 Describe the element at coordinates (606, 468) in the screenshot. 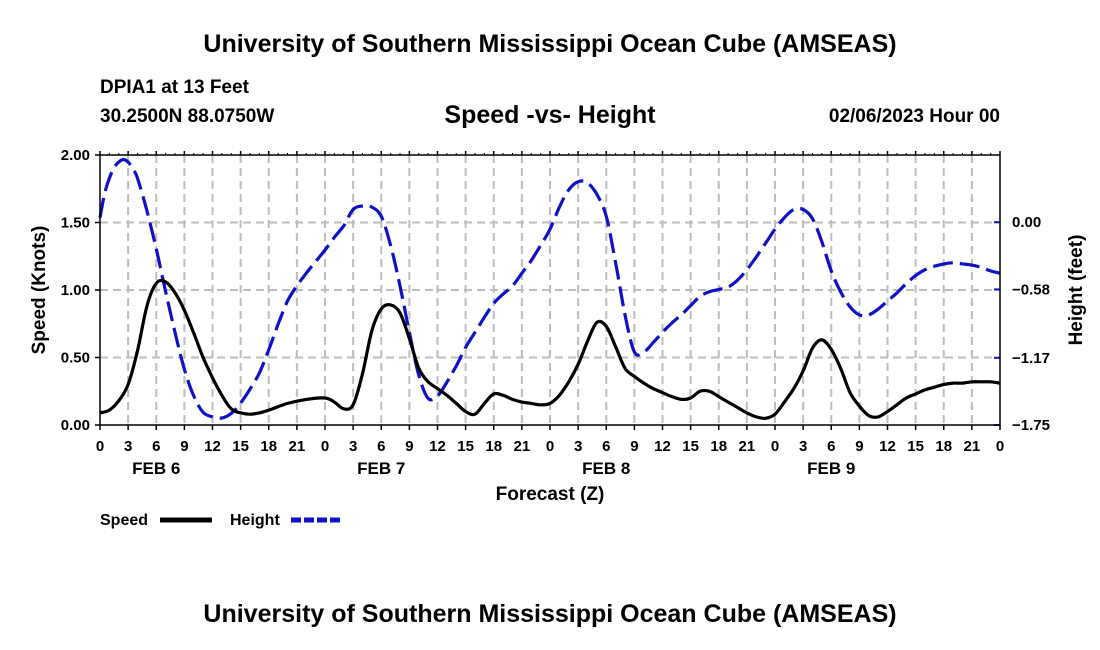

I see `day-label: FEB 8` at that location.